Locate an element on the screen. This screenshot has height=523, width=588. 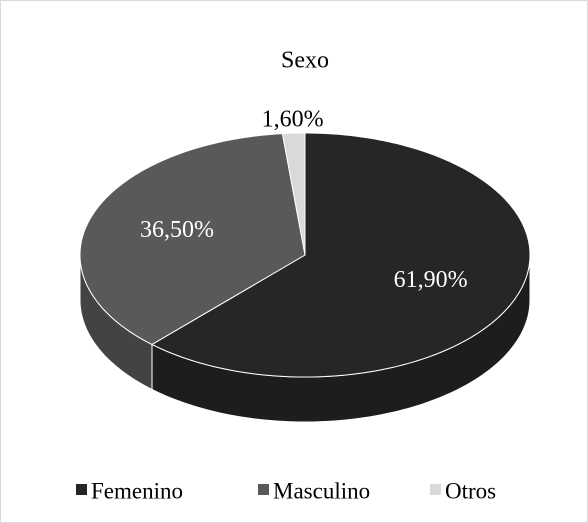
data-label: 1,60% is located at coordinates (293, 119).